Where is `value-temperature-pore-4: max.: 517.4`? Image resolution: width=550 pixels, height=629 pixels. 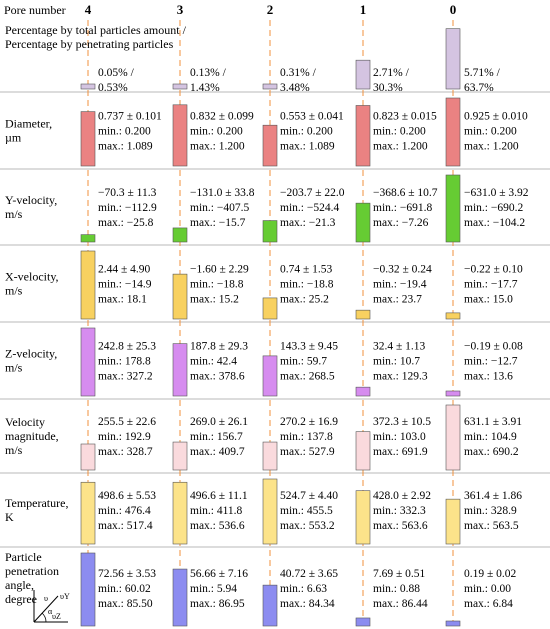 value-temperature-pore-4: max.: 517.4 is located at coordinates (125, 526).